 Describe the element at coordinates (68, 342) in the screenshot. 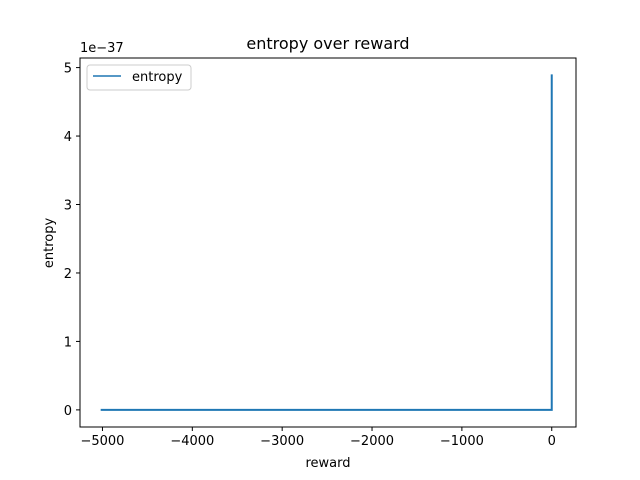

I see `y-tick-label: 1` at that location.